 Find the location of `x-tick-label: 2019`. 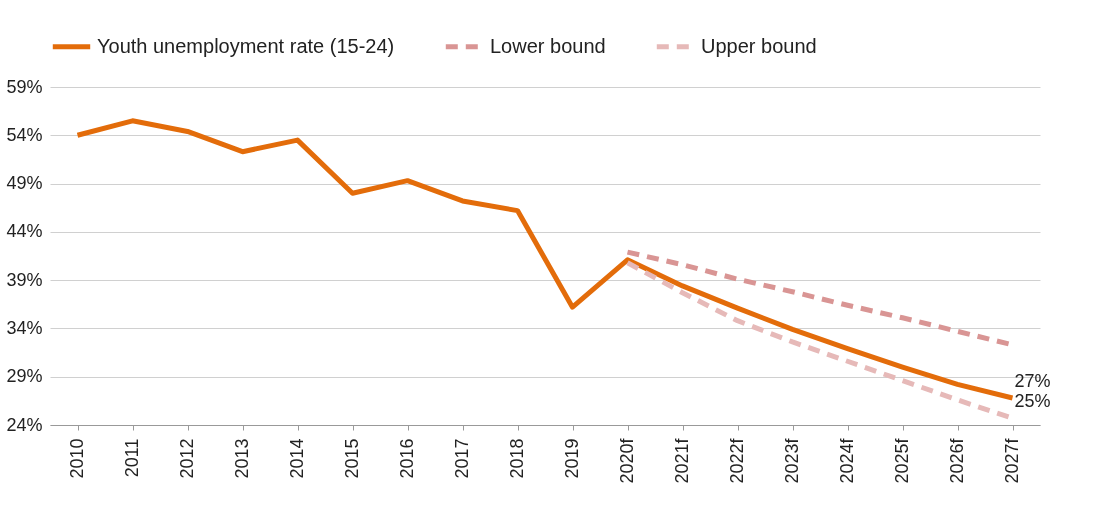

x-tick-label: 2019 is located at coordinates (572, 458).